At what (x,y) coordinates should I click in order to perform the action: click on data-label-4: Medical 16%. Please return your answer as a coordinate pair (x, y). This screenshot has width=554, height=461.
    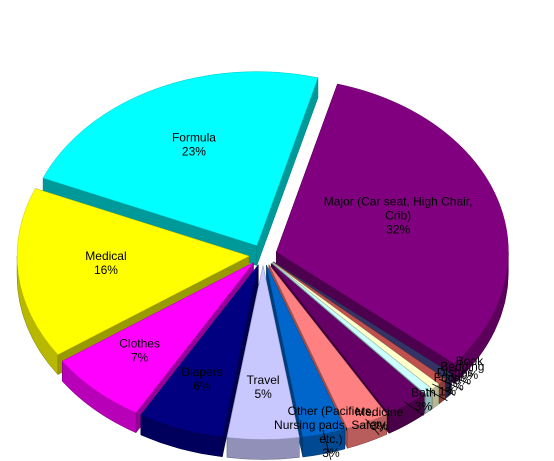
    Looking at the image, I should click on (105, 263).